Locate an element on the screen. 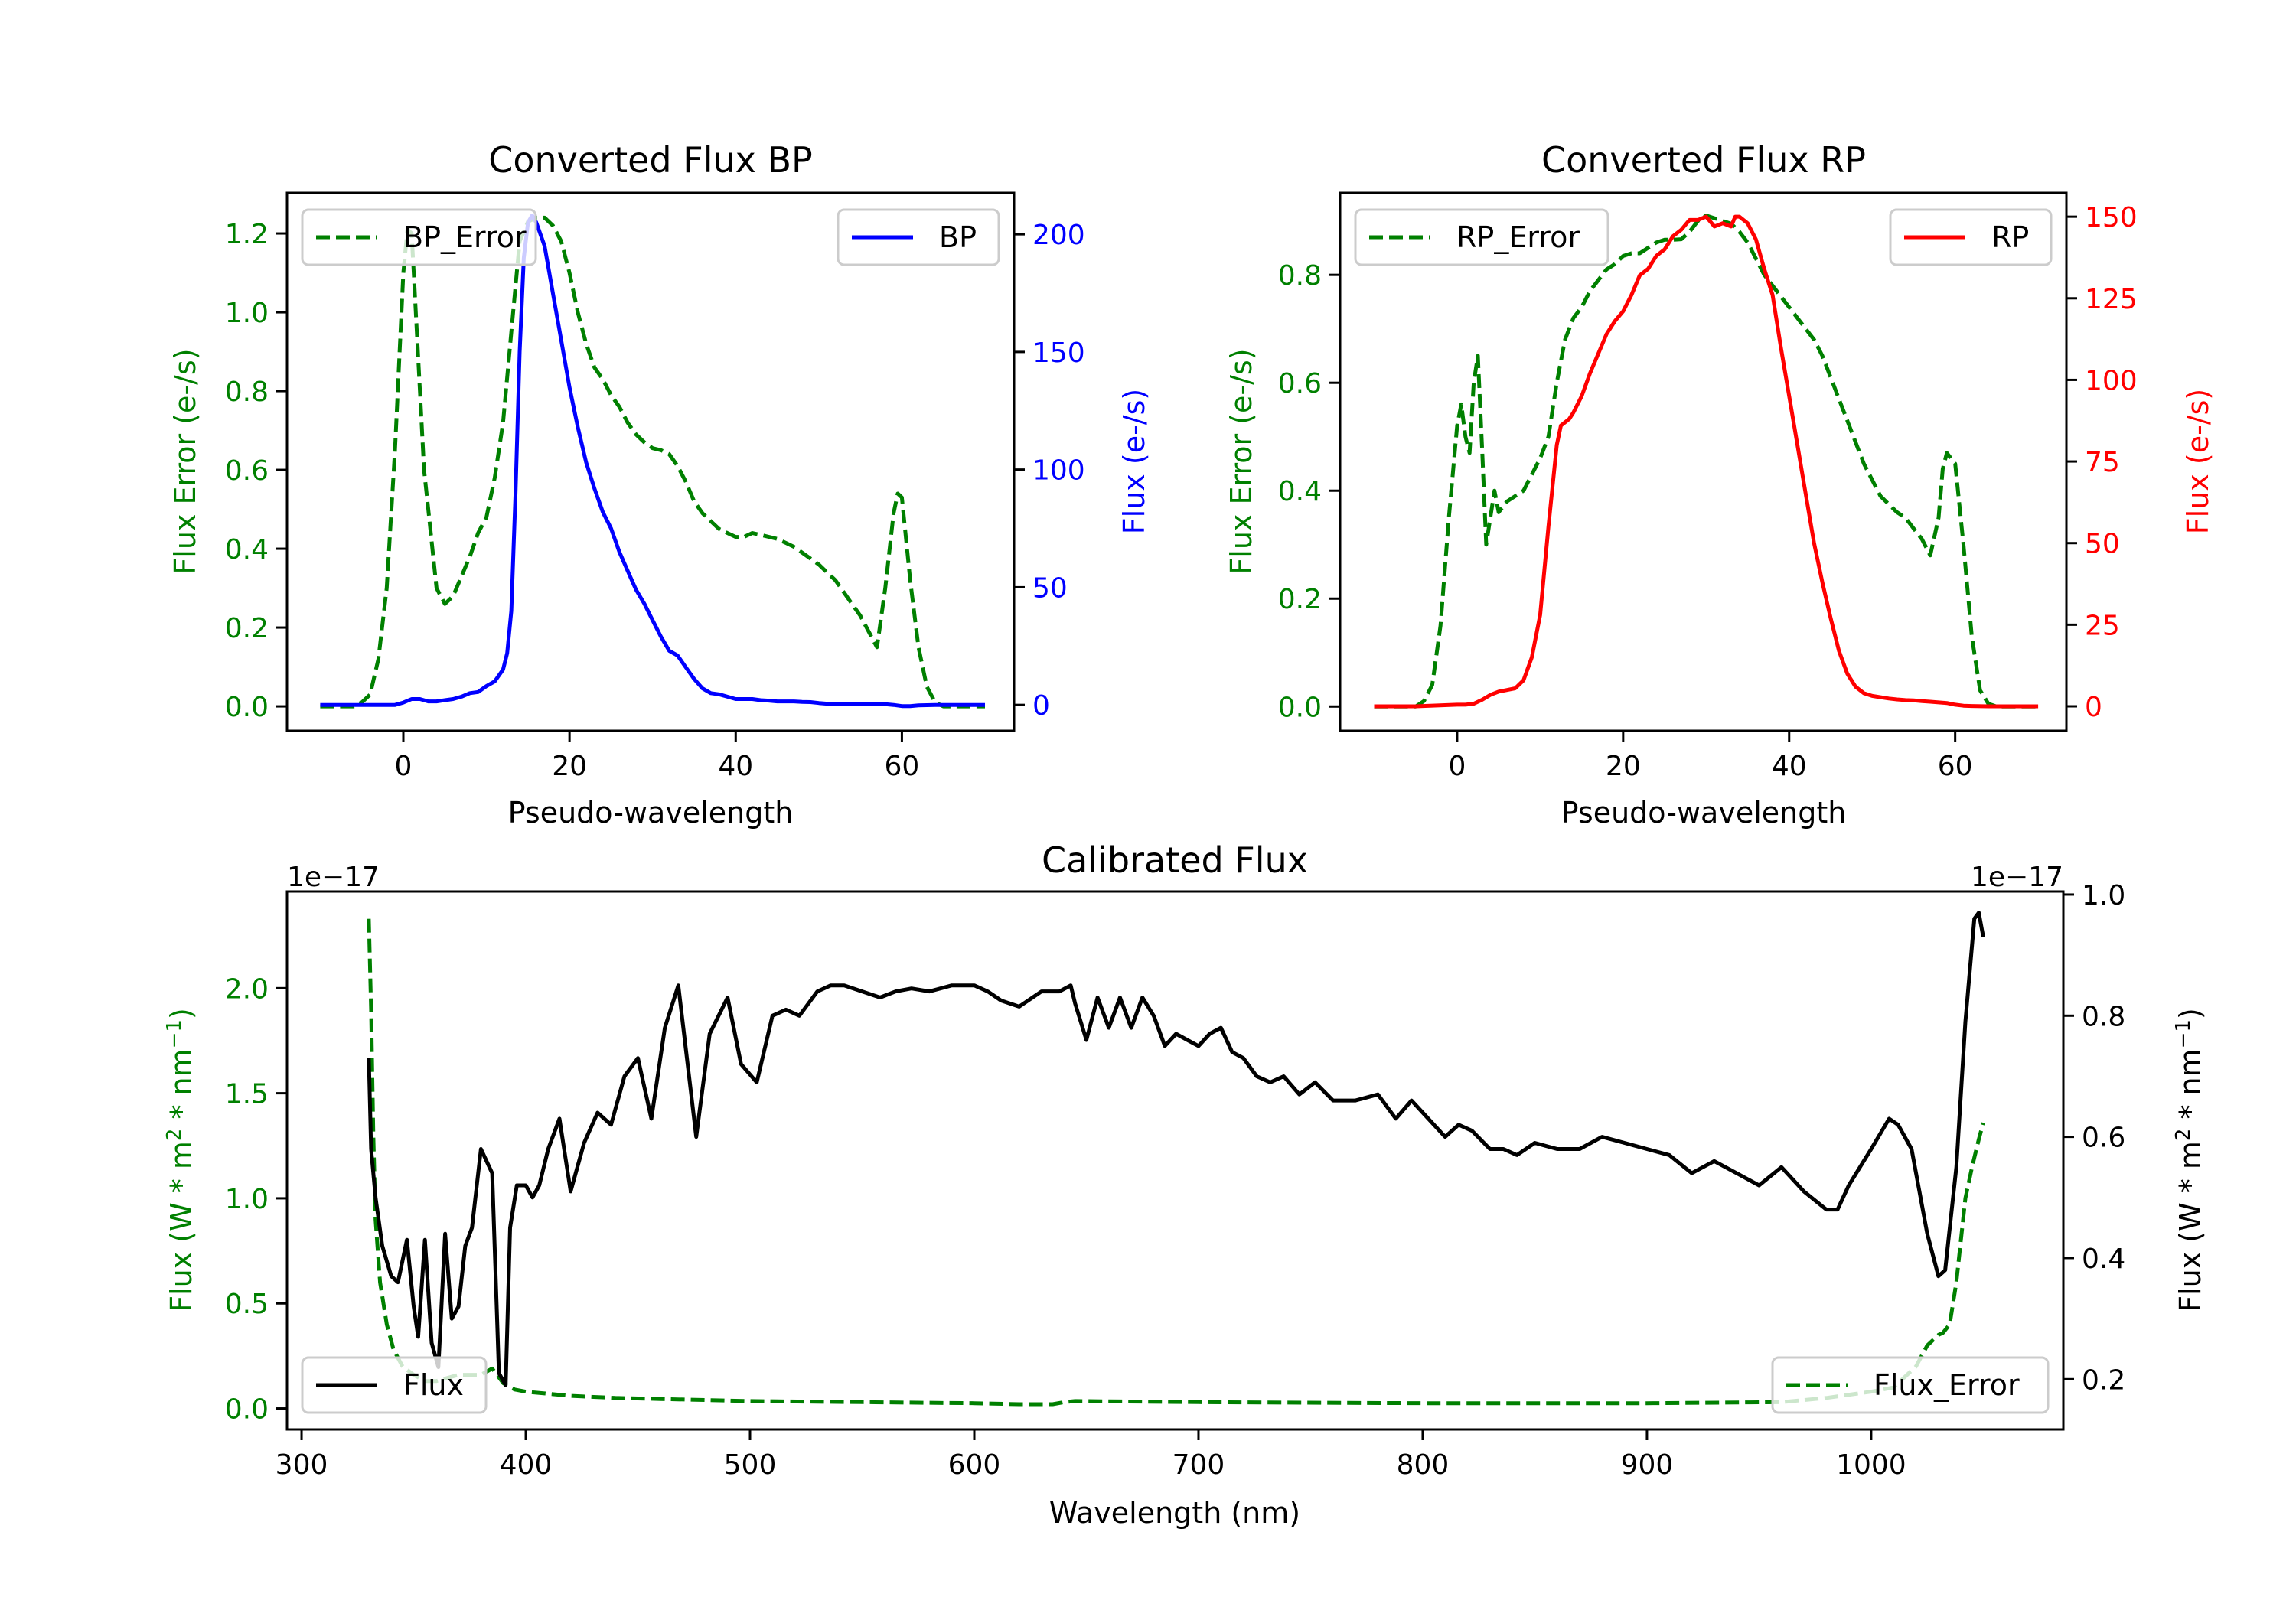 The height and width of the screenshot is (1607, 2296). bp-title: Converted Flux BP is located at coordinates (650, 160).